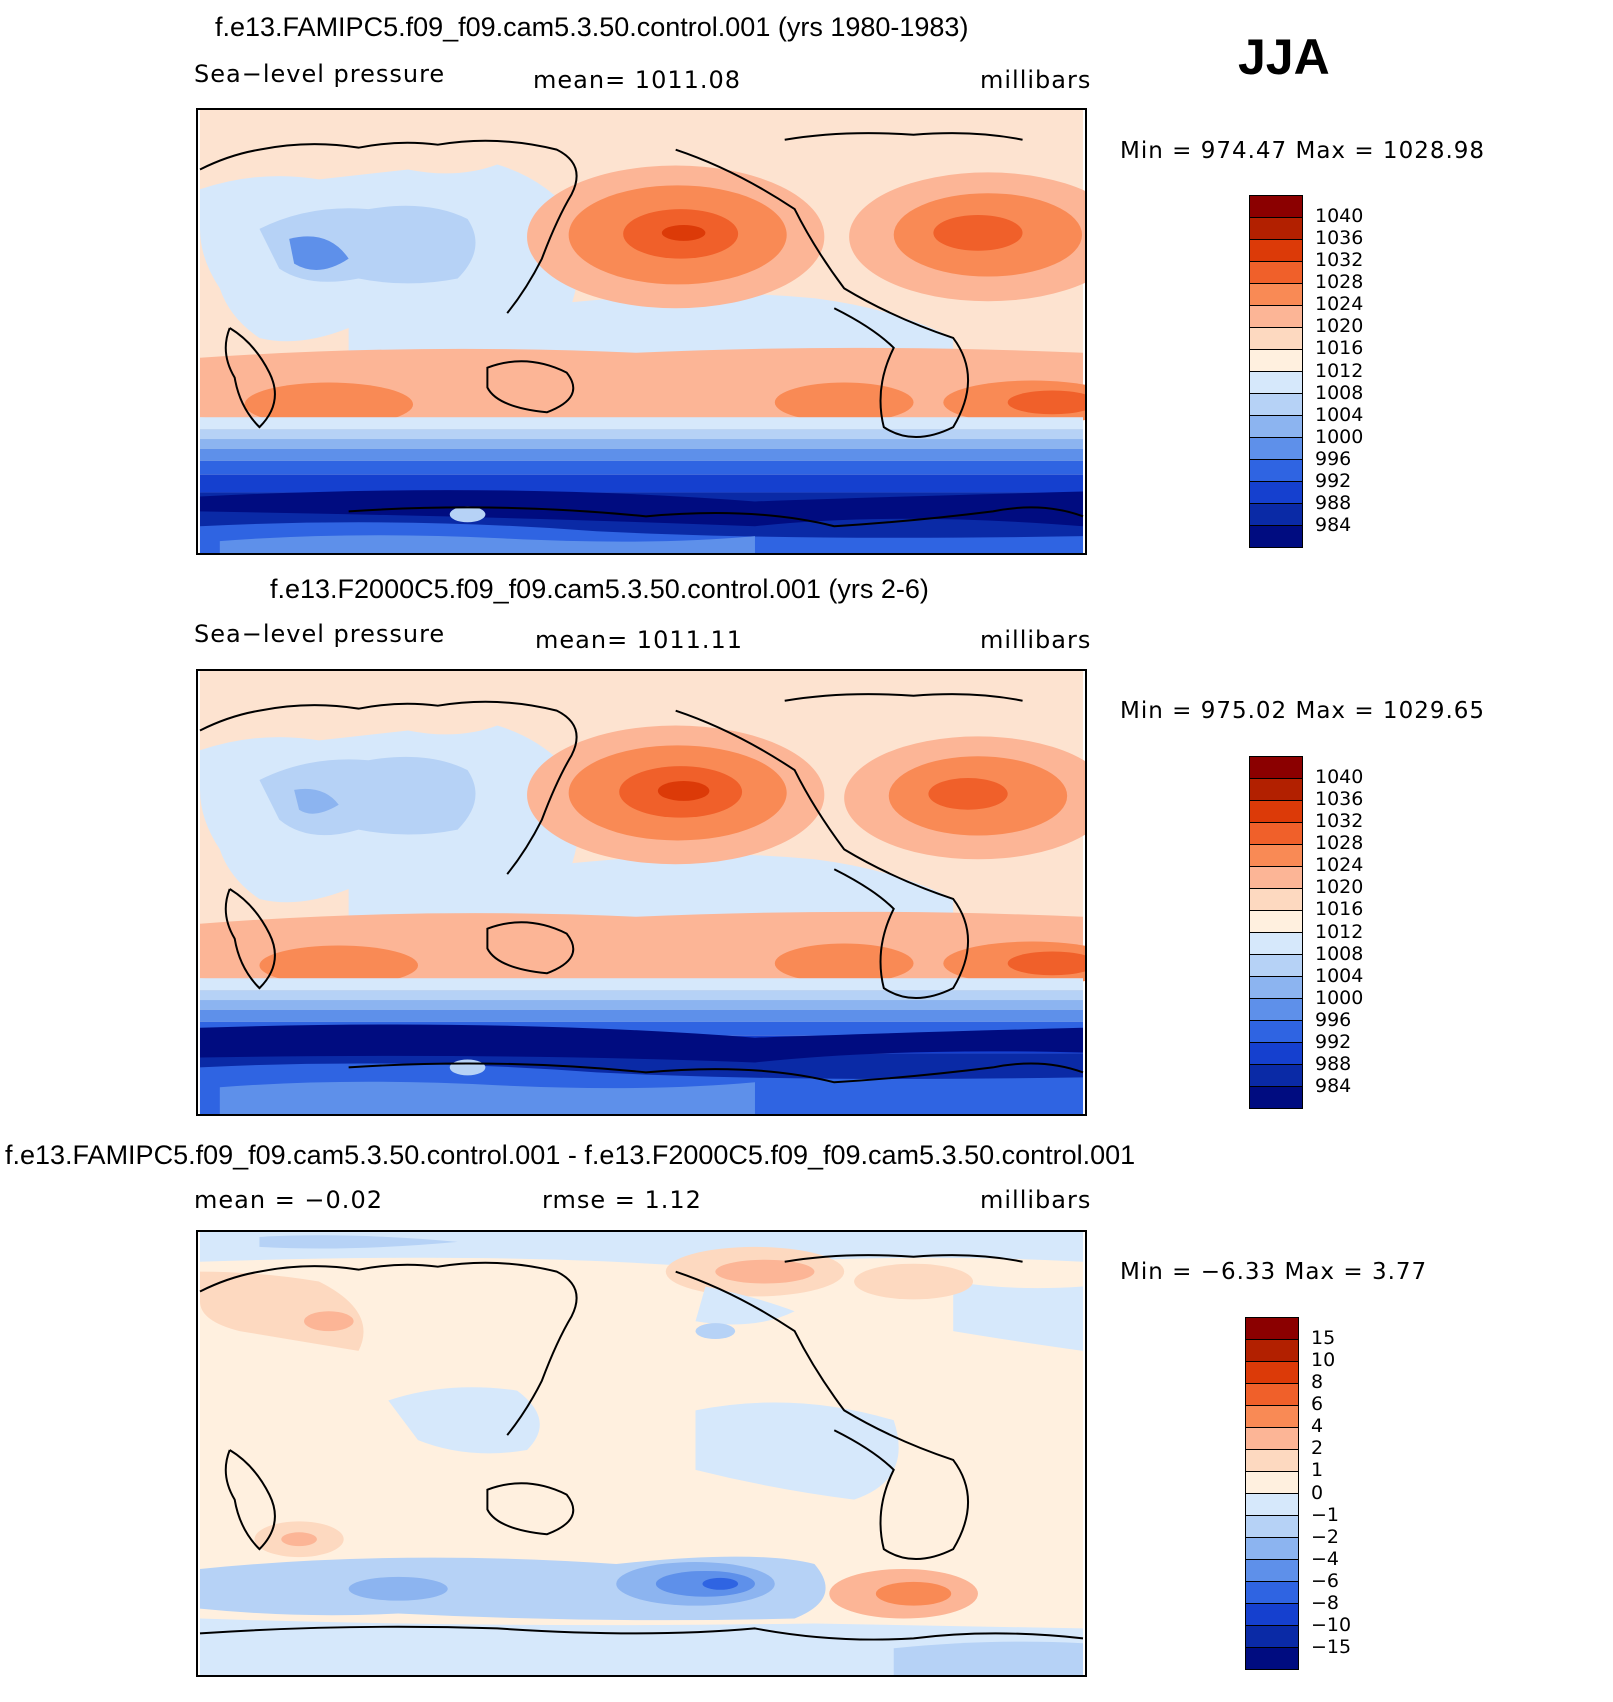 This screenshot has height=1702, width=1613. Describe the element at coordinates (1351, 1493) in the screenshot. I see `panel-3-colorbar-labels: 15 10 8 6 4 2 1 0 −1 −2 −4 −6 −8 −10 −15` at that location.